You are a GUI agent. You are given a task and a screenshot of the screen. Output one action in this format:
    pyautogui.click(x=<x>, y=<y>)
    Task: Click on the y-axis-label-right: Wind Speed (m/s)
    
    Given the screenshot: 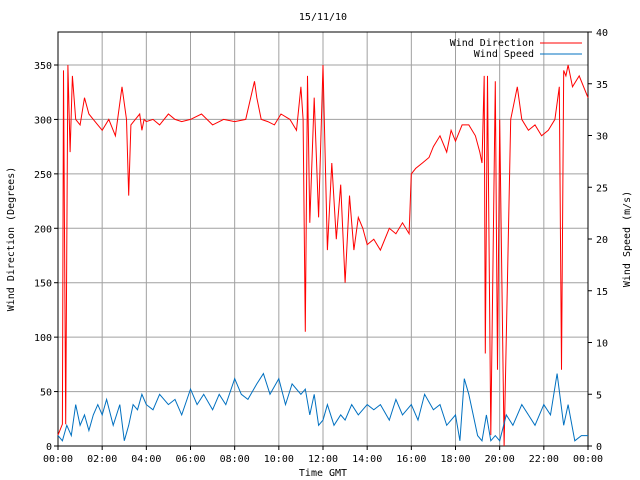 What is the action you would take?
    pyautogui.click(x=627, y=239)
    